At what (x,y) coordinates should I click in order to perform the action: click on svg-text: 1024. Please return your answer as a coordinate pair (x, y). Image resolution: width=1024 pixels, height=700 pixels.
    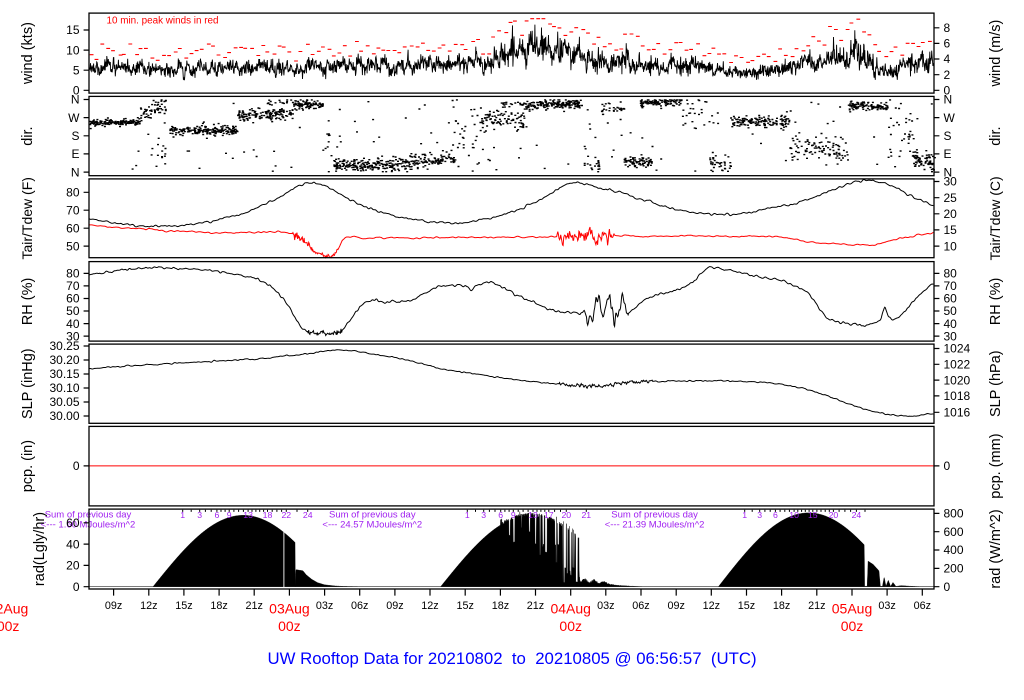
    Looking at the image, I should click on (957, 349).